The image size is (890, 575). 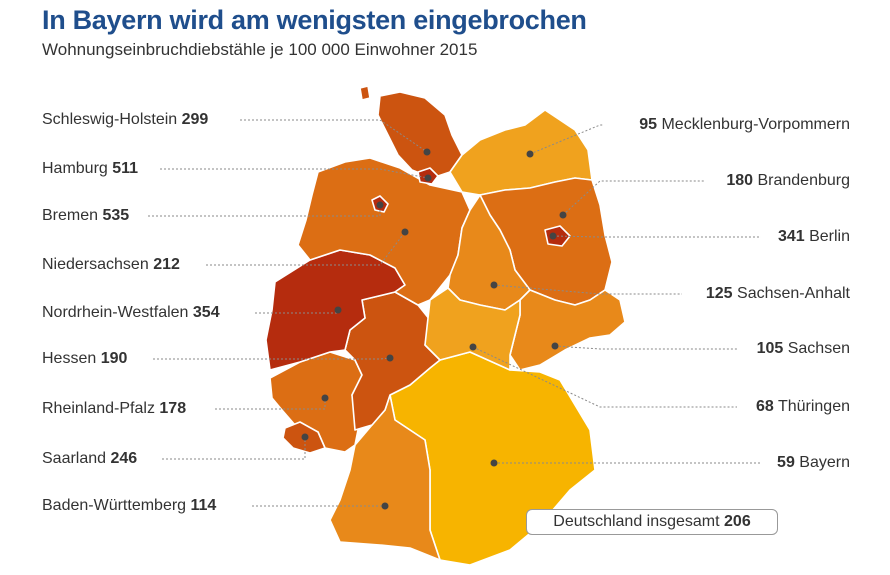 What do you see at coordinates (98, 408) in the screenshot?
I see `state-name: Rheinland-Pfalz` at bounding box center [98, 408].